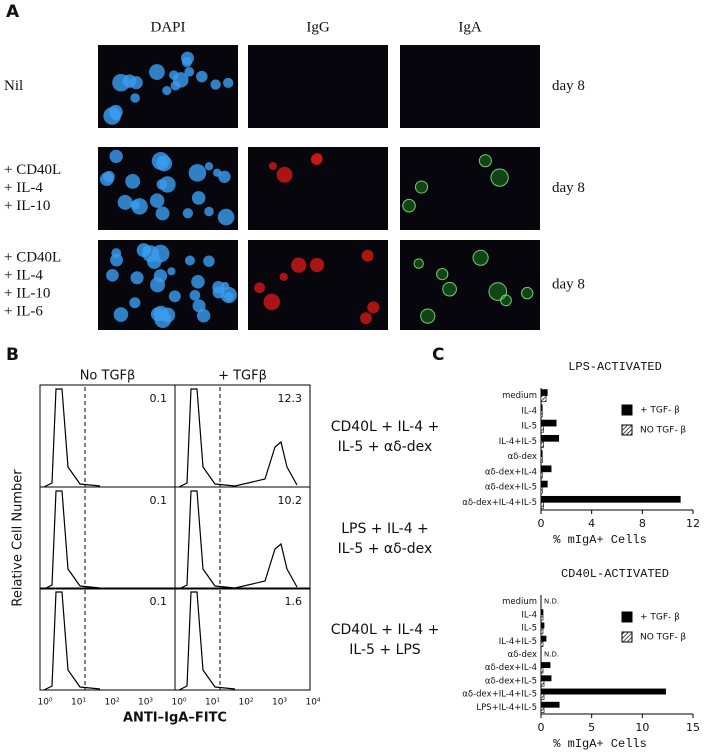 The height and width of the screenshot is (752, 708). What do you see at coordinates (469, 27) in the screenshot?
I see `column-header: IgA` at bounding box center [469, 27].